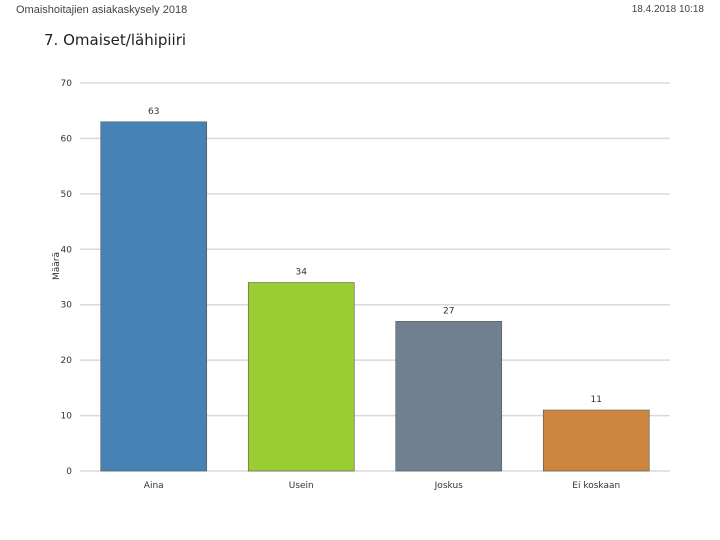  What do you see at coordinates (67, 250) in the screenshot?
I see `y-tick-label: 40` at bounding box center [67, 250].